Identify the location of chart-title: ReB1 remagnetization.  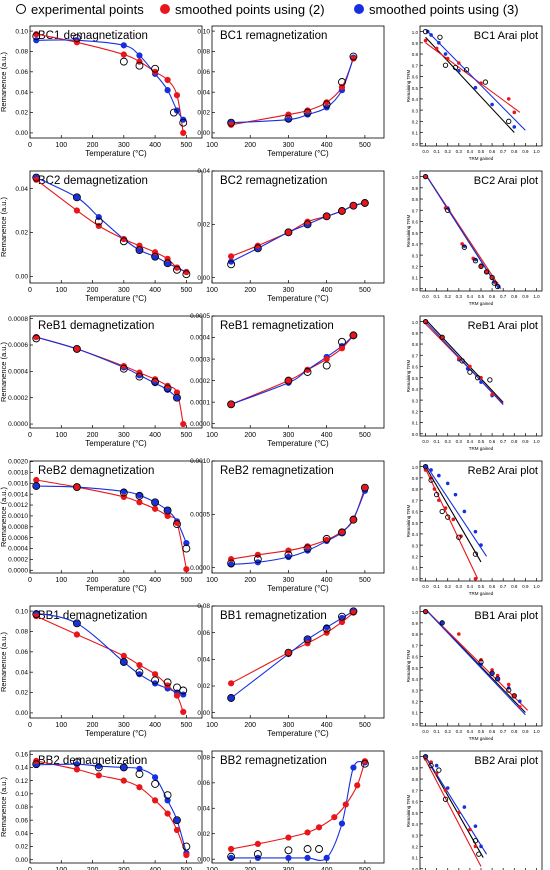
(277, 326).